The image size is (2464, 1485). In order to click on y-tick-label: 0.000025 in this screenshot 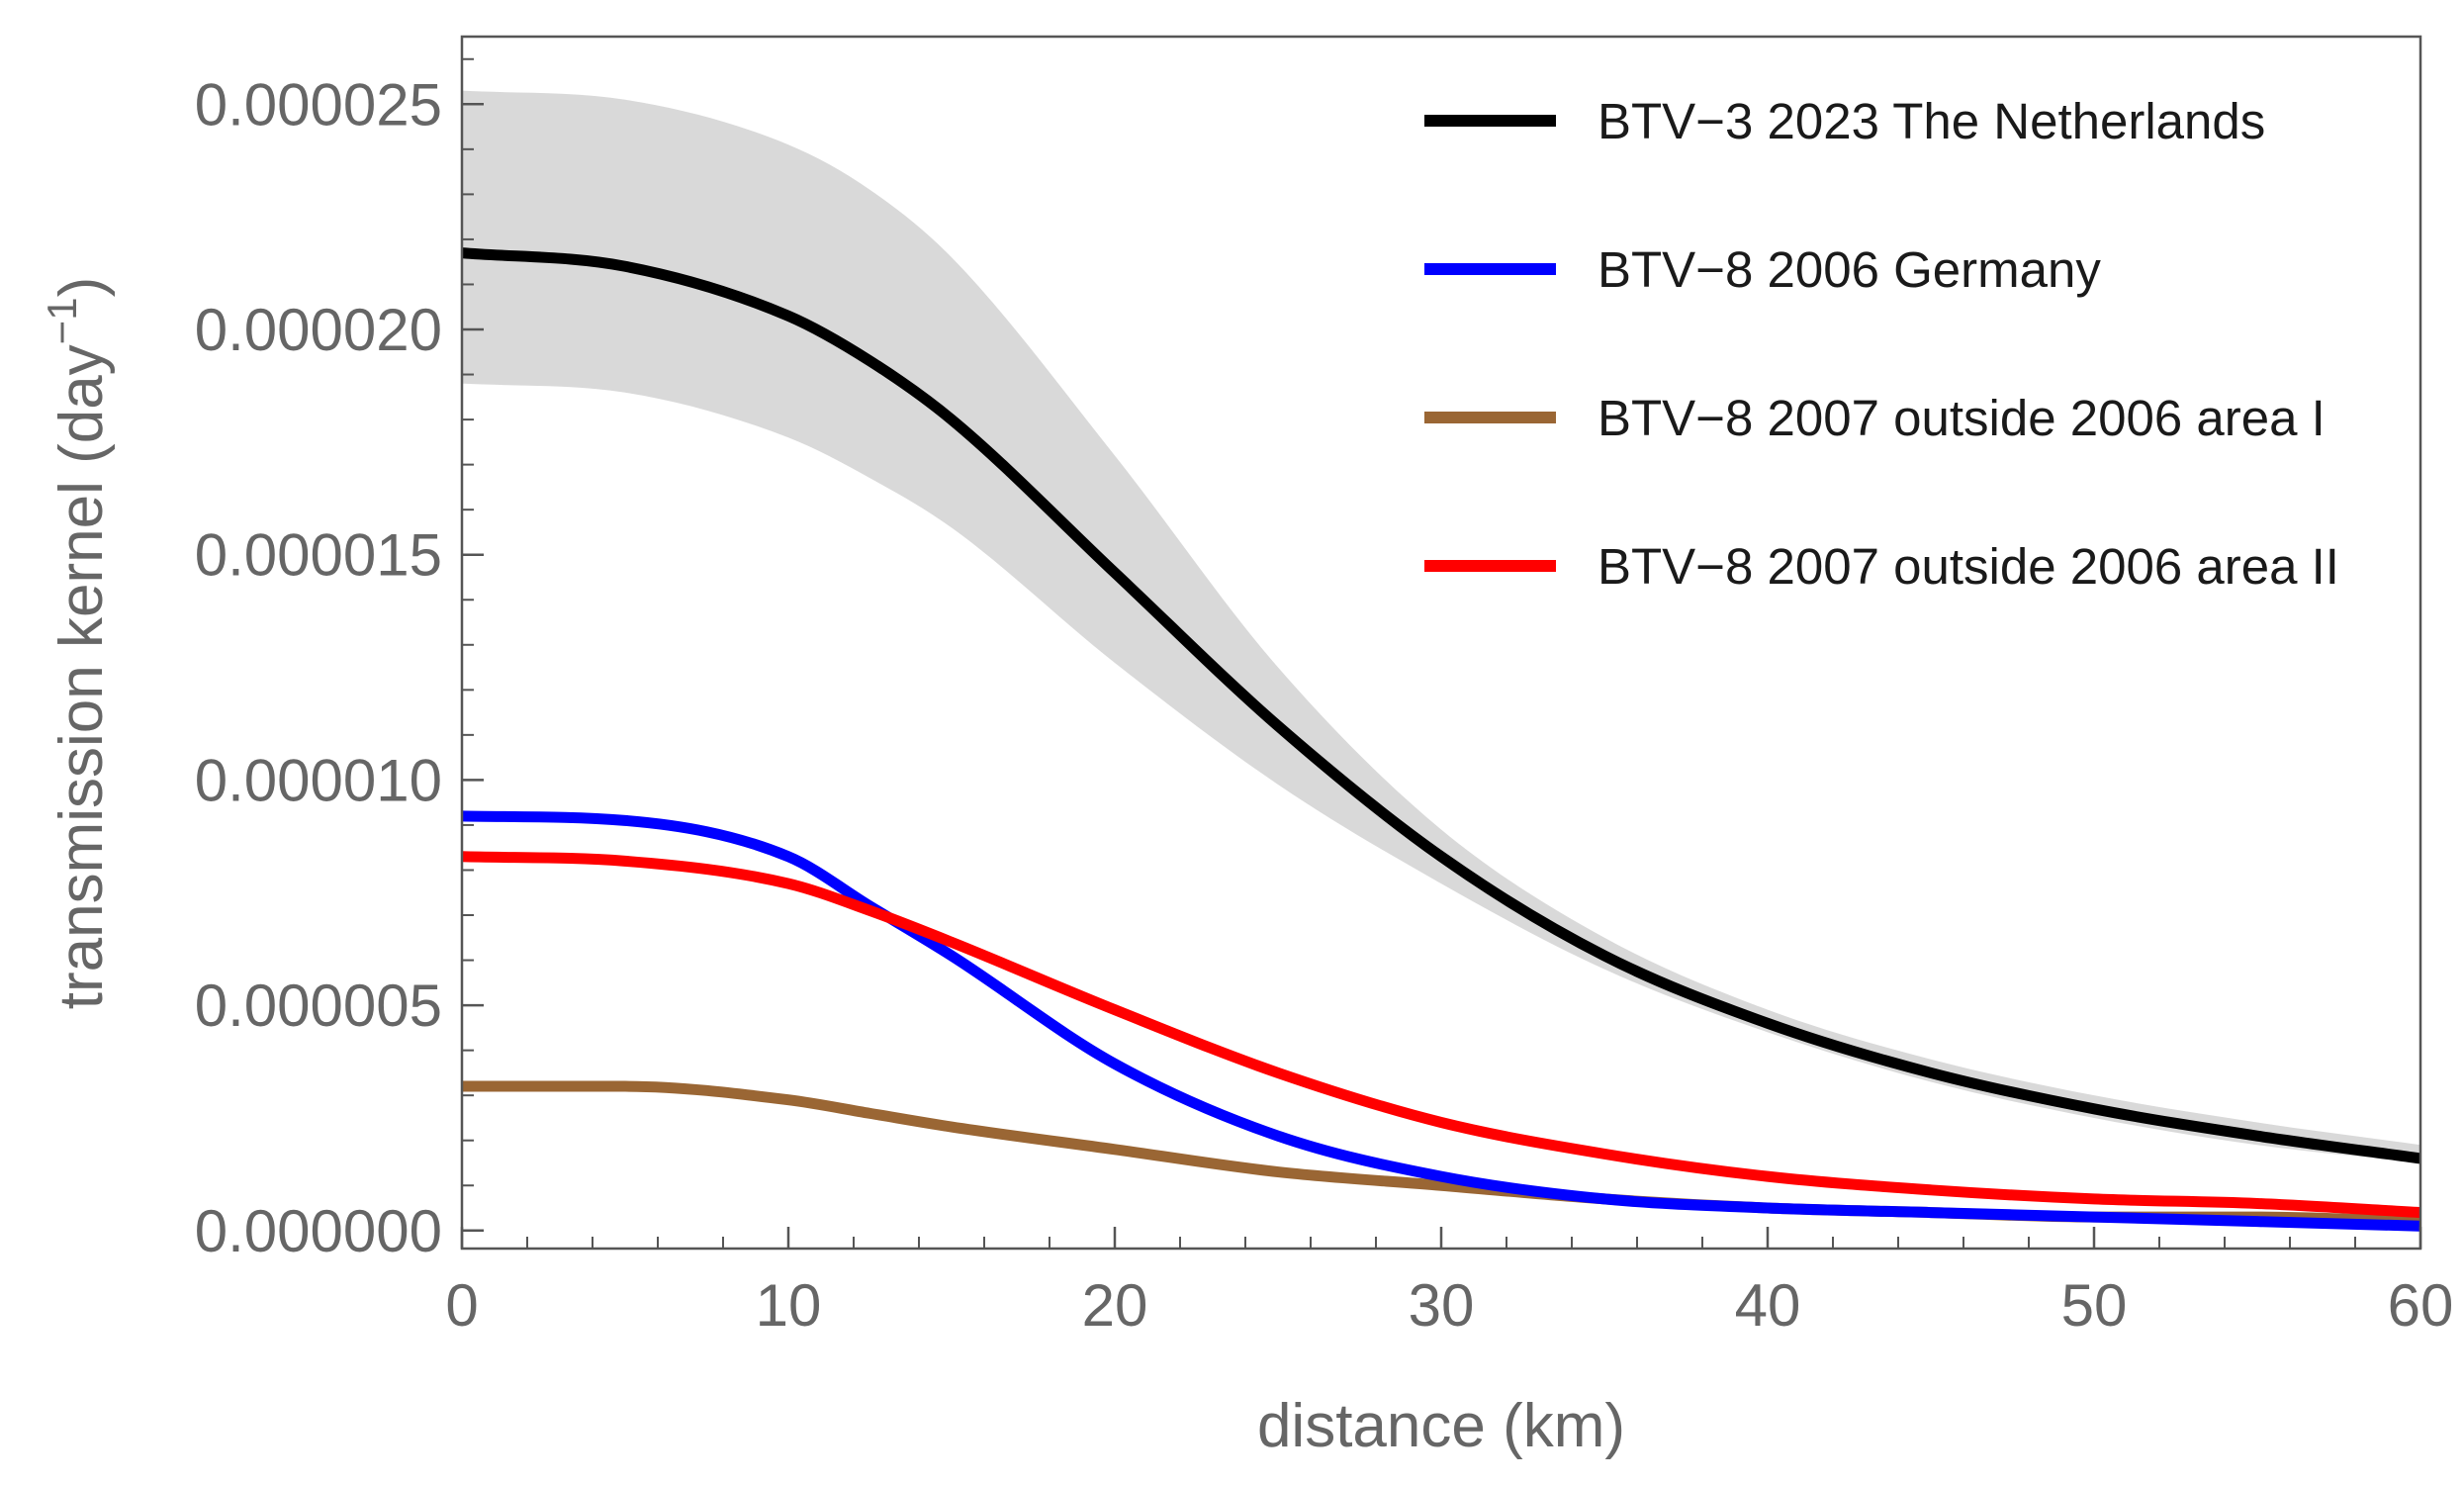, I will do `click(318, 104)`.